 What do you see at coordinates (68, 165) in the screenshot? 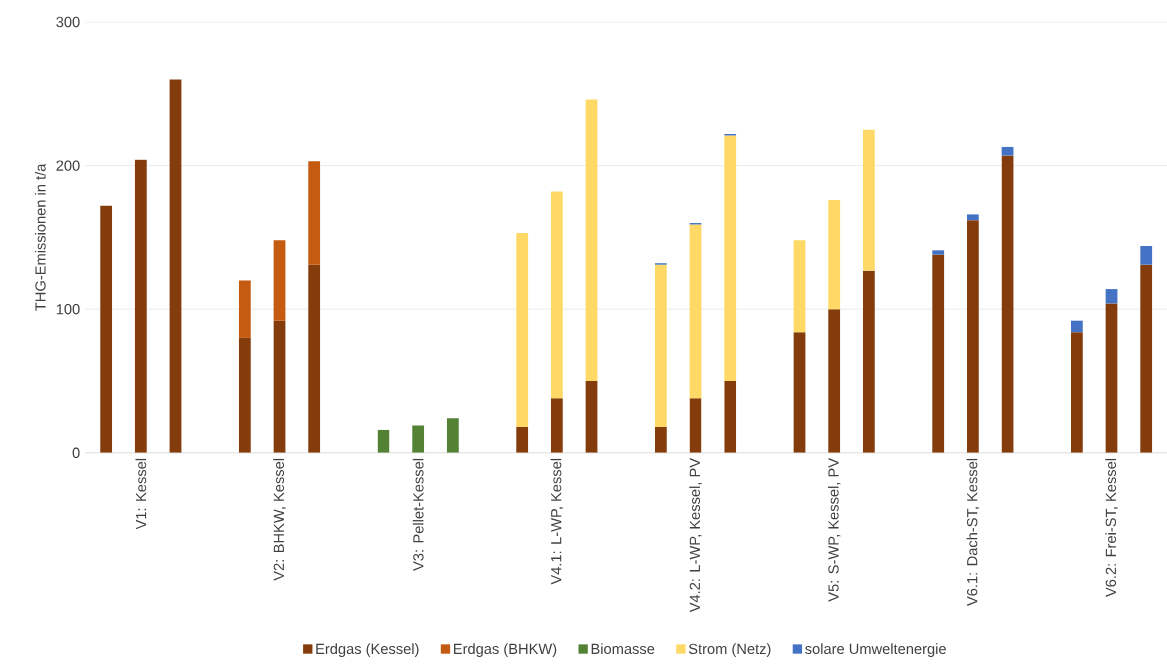
I see `y-tick-label: 200` at bounding box center [68, 165].